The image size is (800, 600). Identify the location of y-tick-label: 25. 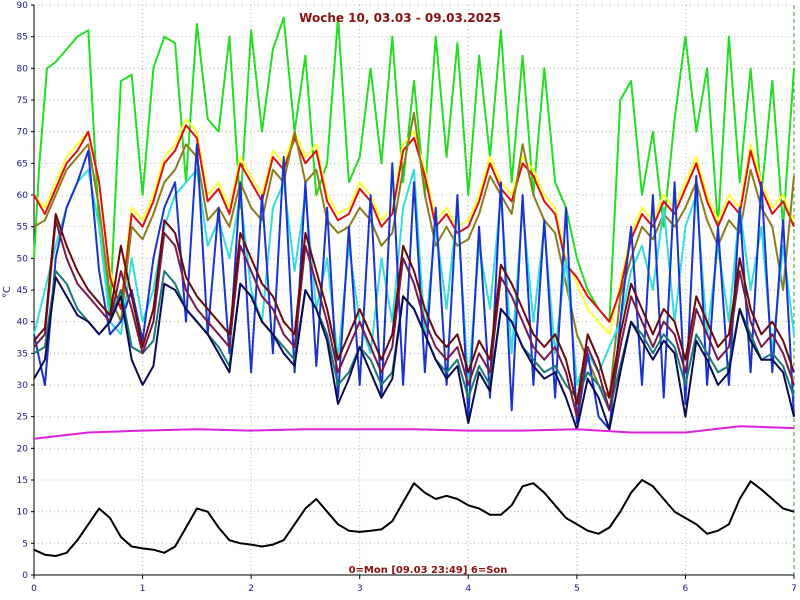
(22, 418).